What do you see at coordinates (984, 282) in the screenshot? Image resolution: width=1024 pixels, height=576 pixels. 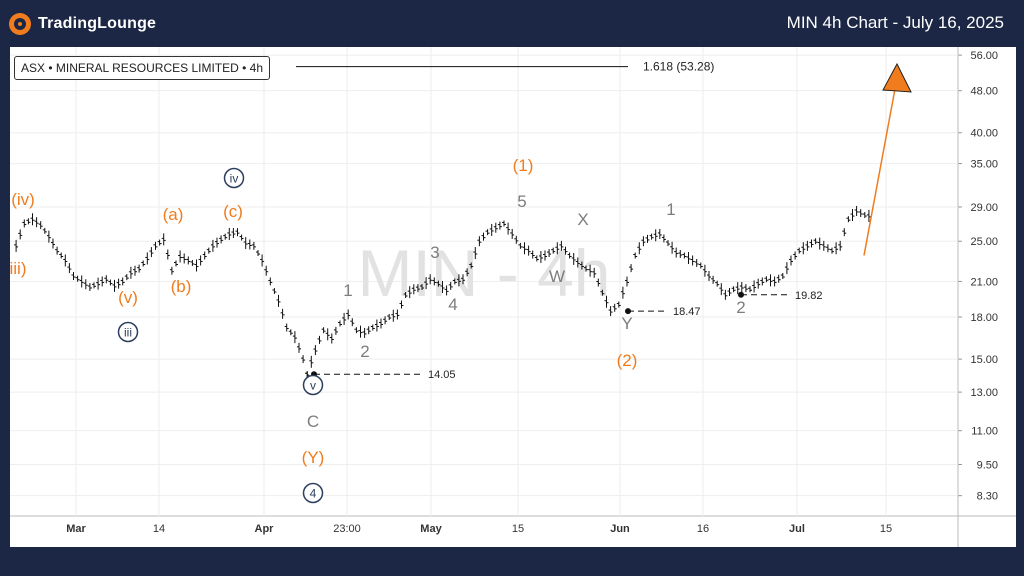 I see `y-tick-label: 21.00` at bounding box center [984, 282].